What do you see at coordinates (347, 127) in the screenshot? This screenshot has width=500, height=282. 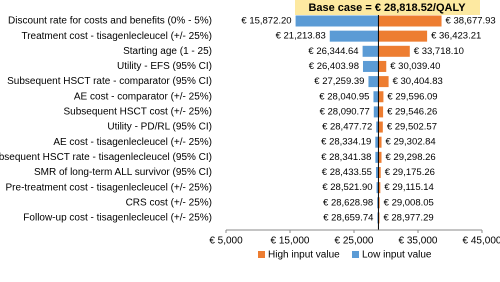 I see `value-label: € 28,477.72` at bounding box center [347, 127].